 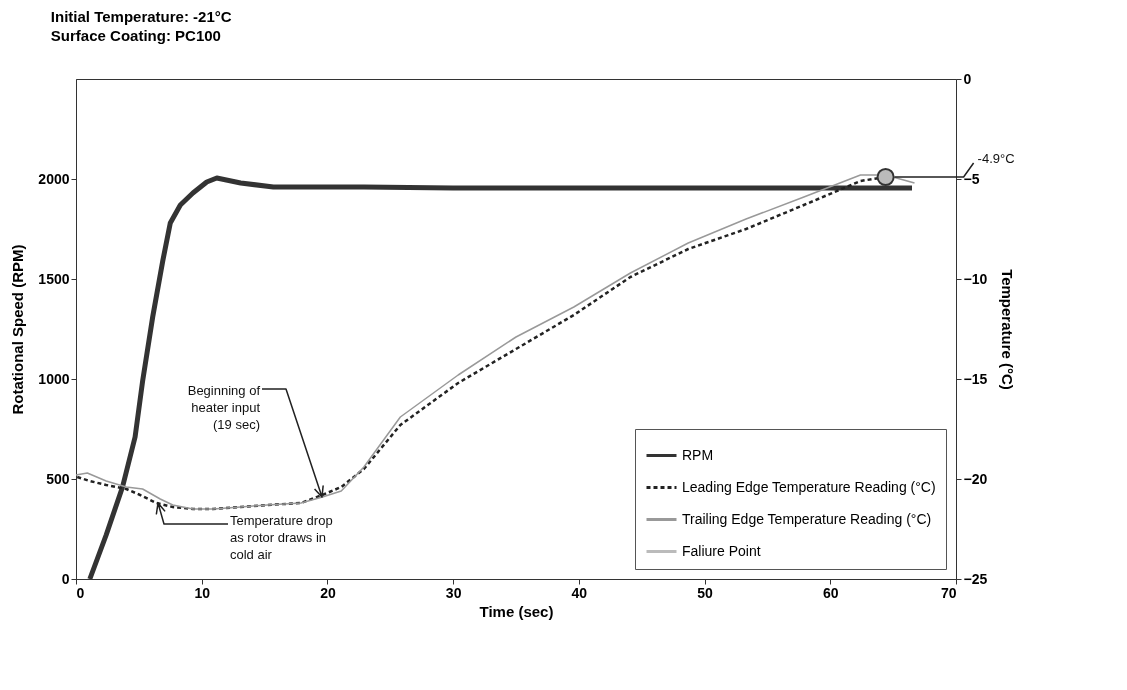 I want to click on y-tick-label: 1000, so click(x=54, y=378).